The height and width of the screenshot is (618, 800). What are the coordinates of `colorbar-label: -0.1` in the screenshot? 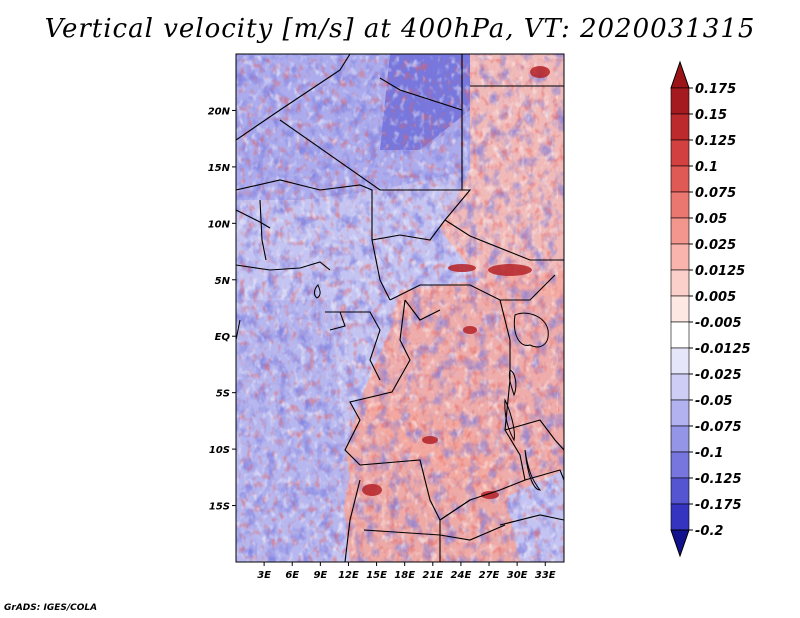 It's located at (709, 453).